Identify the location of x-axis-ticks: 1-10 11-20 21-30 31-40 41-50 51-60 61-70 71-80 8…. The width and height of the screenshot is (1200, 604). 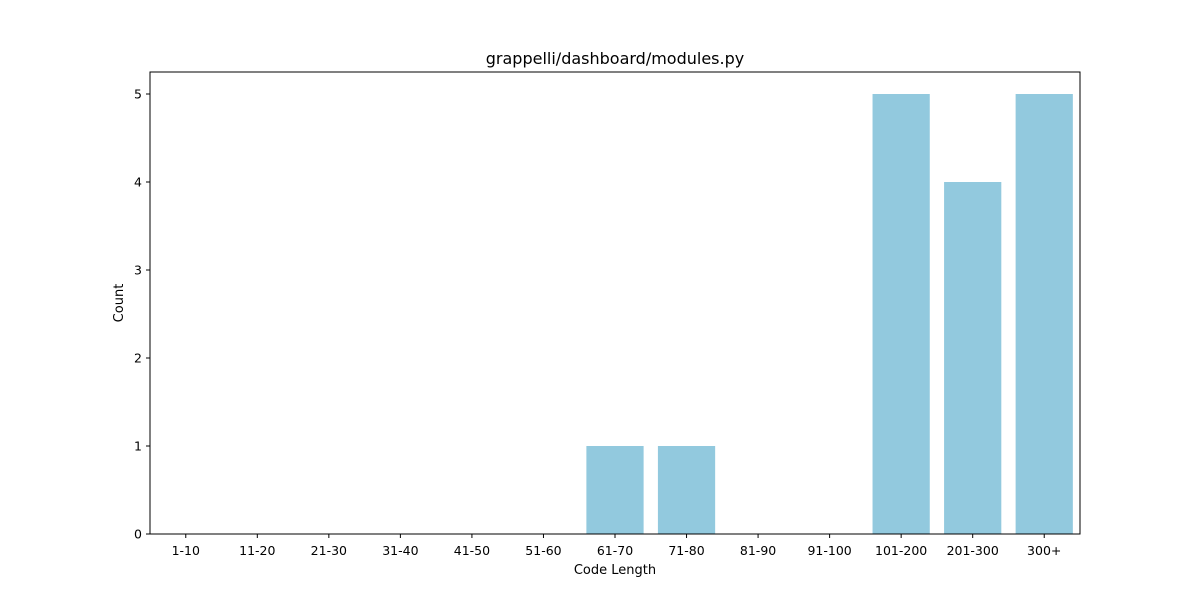
(616, 546).